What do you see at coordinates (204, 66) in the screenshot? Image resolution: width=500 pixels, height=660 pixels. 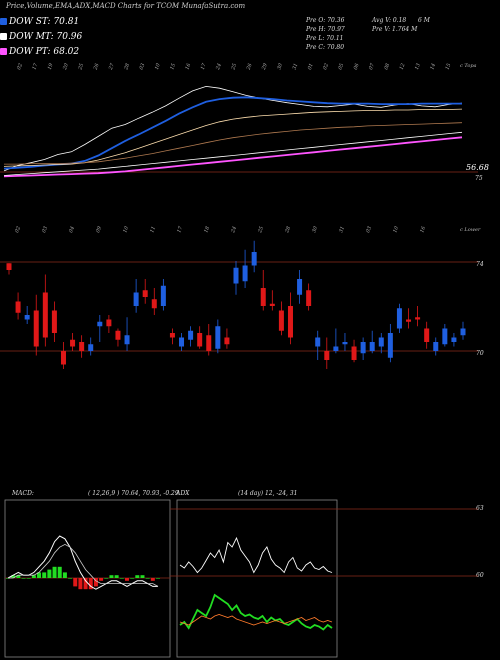 I see `ema-date-label: 17` at bounding box center [204, 66].